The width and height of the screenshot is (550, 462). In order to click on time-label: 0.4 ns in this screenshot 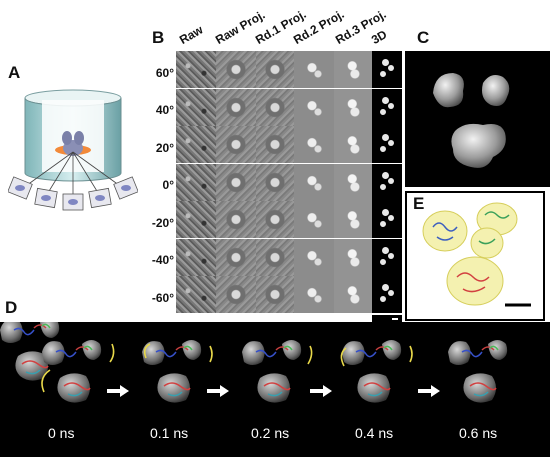, I will do `click(374, 433)`.